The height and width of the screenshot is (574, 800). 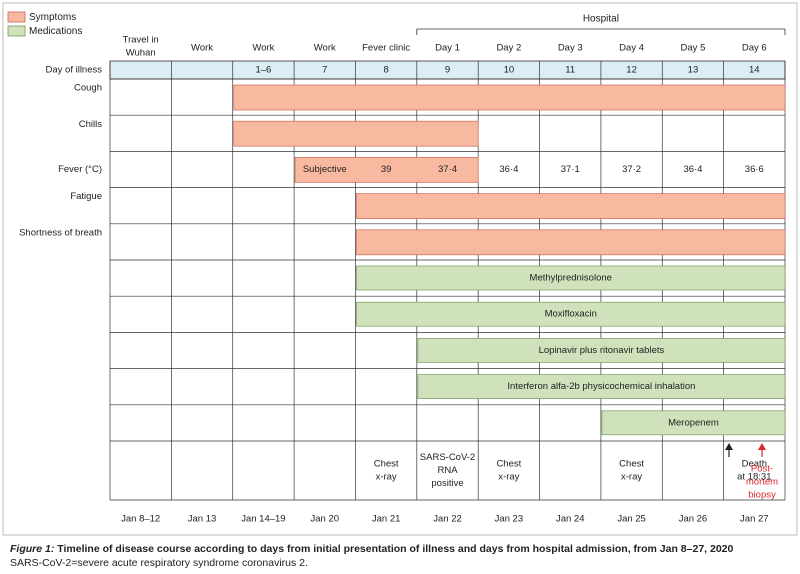 What do you see at coordinates (447, 470) in the screenshot?
I see `event-label: RNA` at bounding box center [447, 470].